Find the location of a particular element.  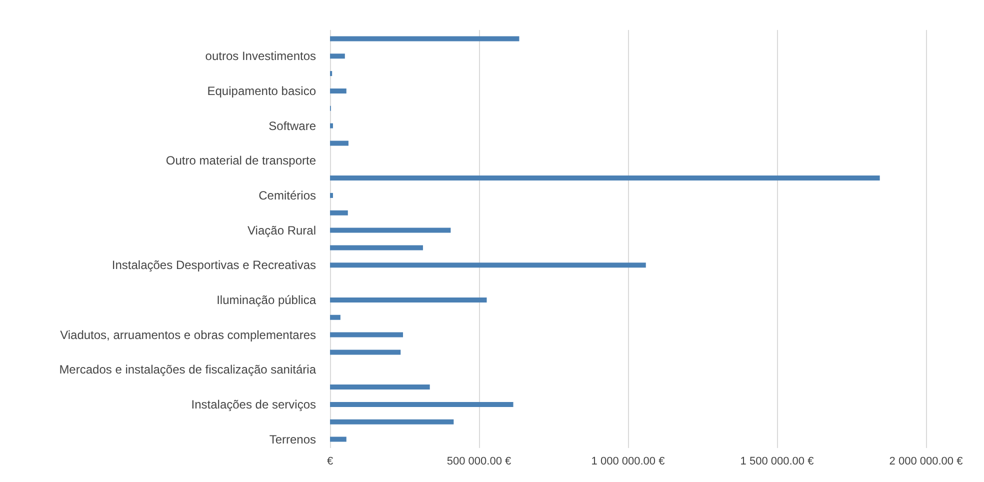

y-tick-label: Outro material de transporte is located at coordinates (241, 161).